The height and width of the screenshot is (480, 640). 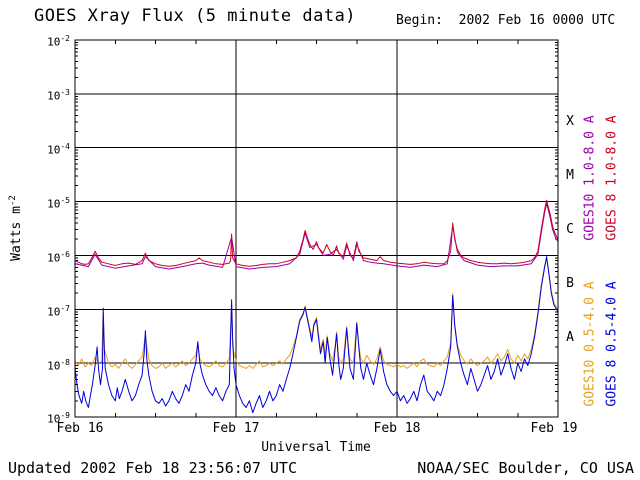 I want to click on y-tick-label: 10⁻⁴, so click(x=58, y=149).